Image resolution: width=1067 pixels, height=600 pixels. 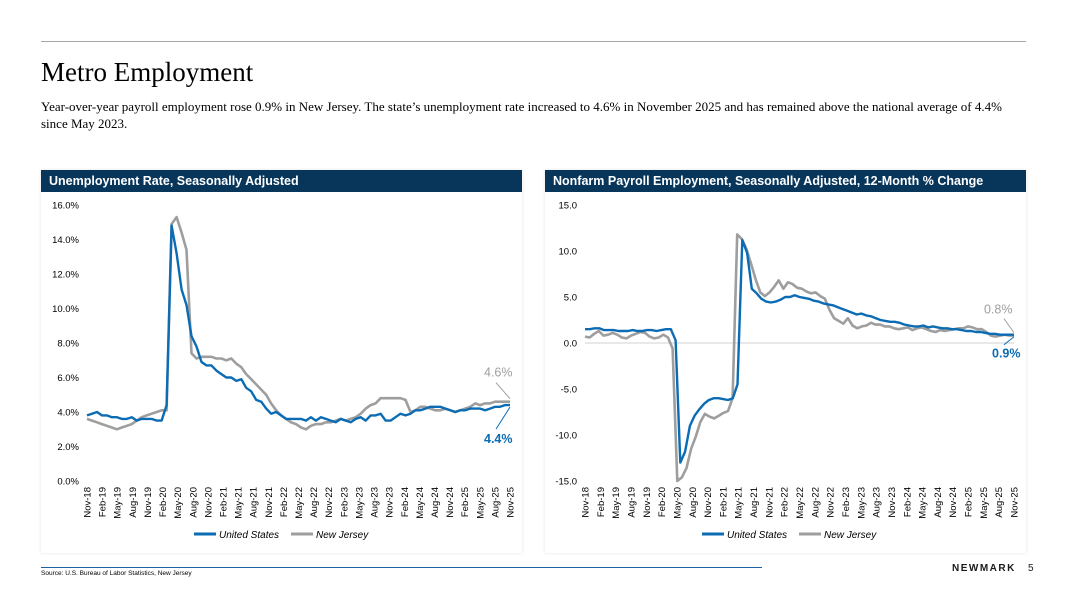 I want to click on top-rule, so click(x=533, y=41).